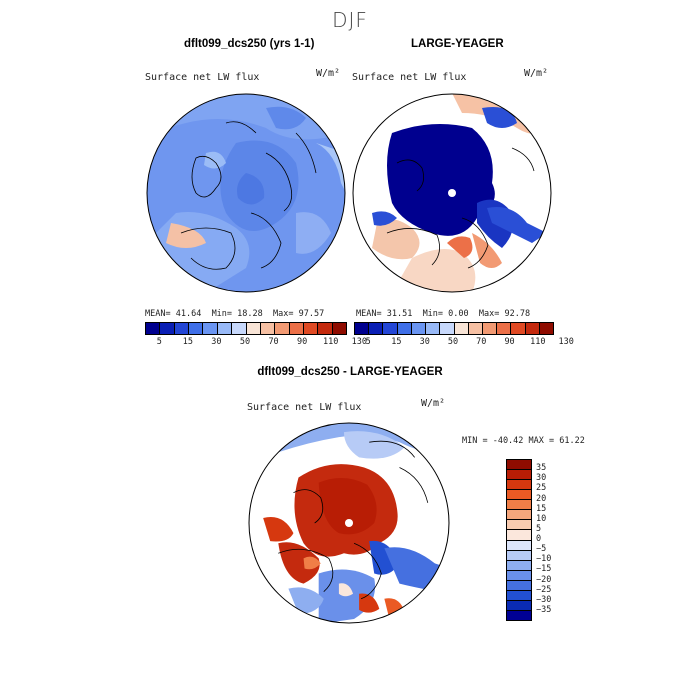 This screenshot has height=700, width=700. Describe the element at coordinates (328, 73) in the screenshot. I see `left-units-label: W/m²` at that location.